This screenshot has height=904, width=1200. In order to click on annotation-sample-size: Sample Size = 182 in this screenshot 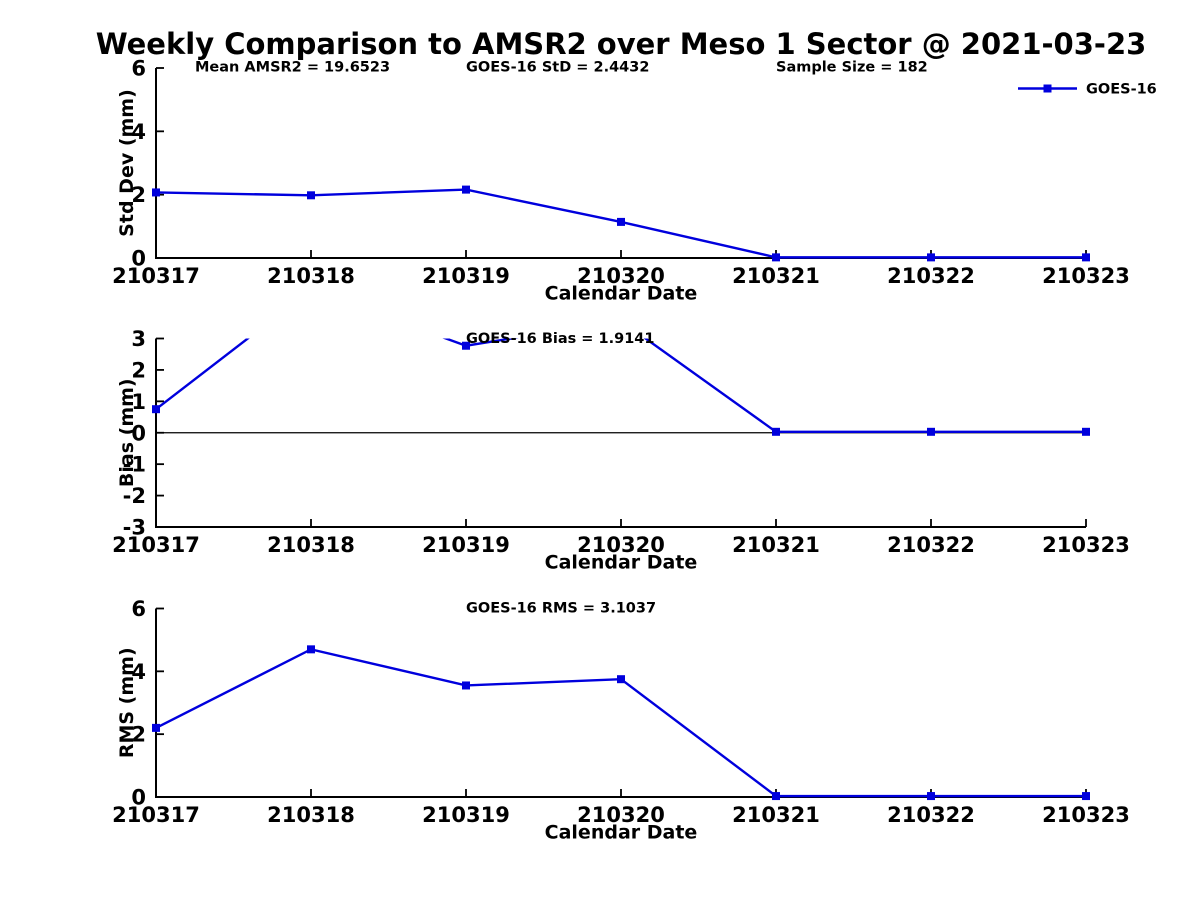, I will do `click(852, 68)`.